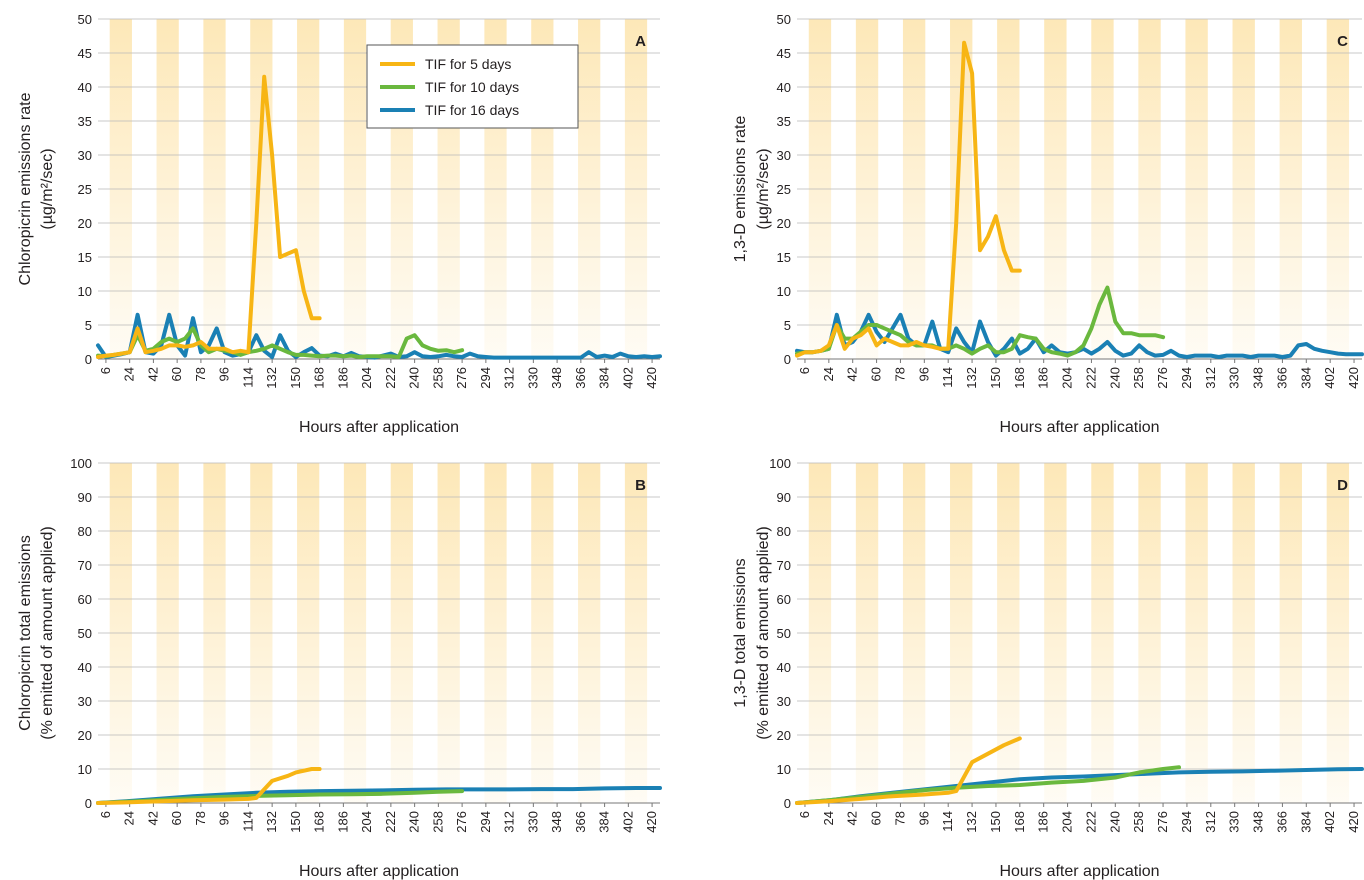  I want to click on x-tick-label: 384, so click(604, 822).